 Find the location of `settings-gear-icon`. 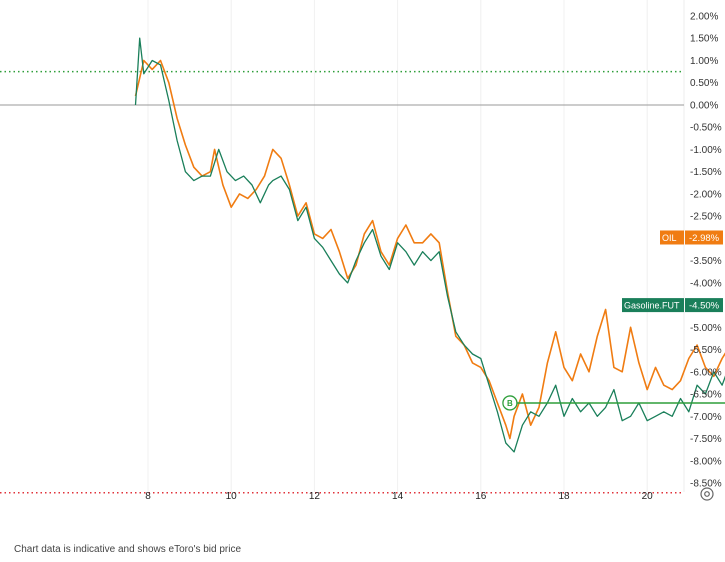

settings-gear-icon is located at coordinates (707, 494).